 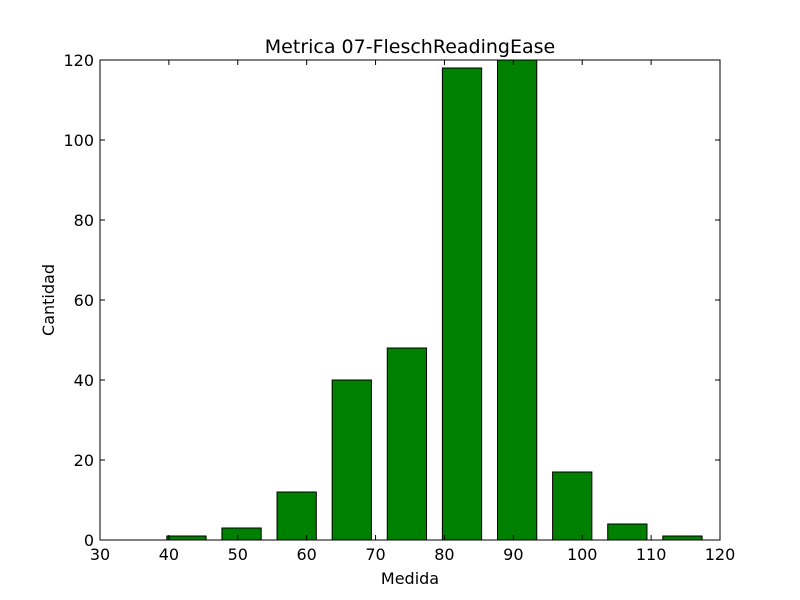 I want to click on x-tick-label: 120, so click(x=720, y=554).